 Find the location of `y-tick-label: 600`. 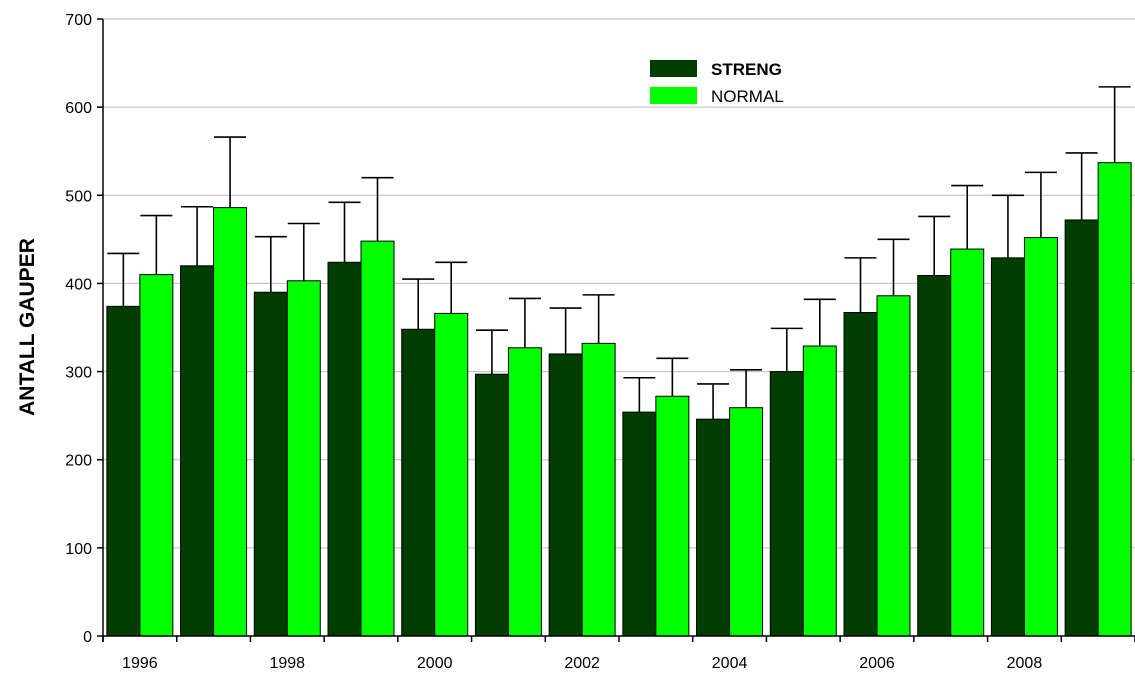

y-tick-label: 600 is located at coordinates (78, 108).